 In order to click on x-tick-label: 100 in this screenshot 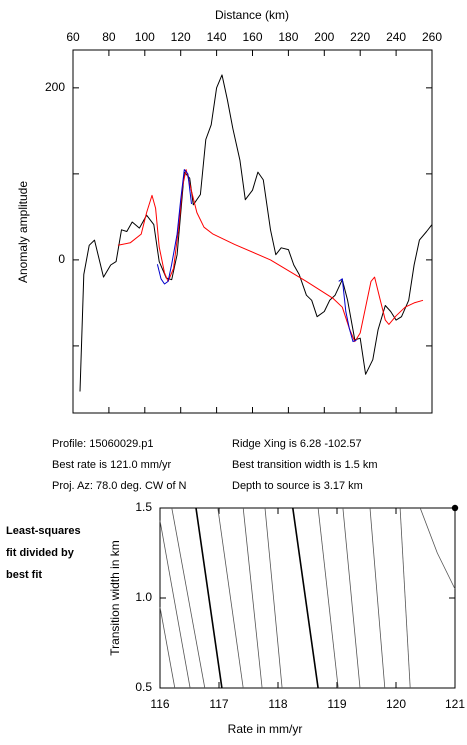, I will do `click(145, 37)`.